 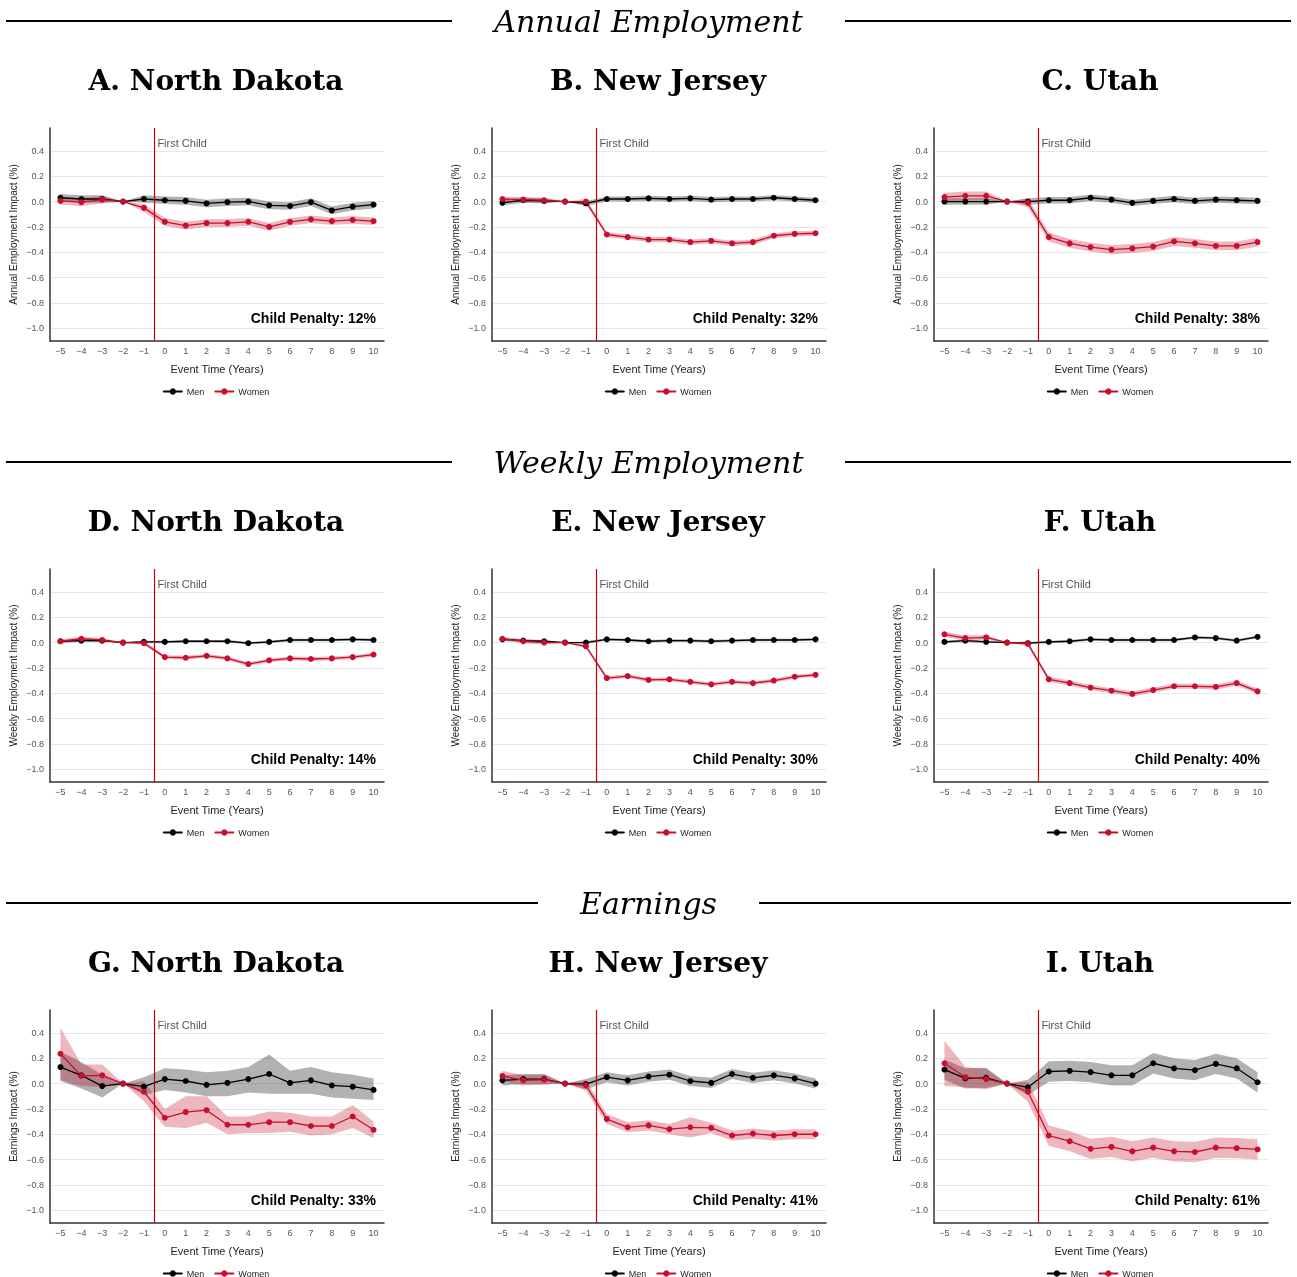 I want to click on y-tick-label: 0.2, so click(x=479, y=176).